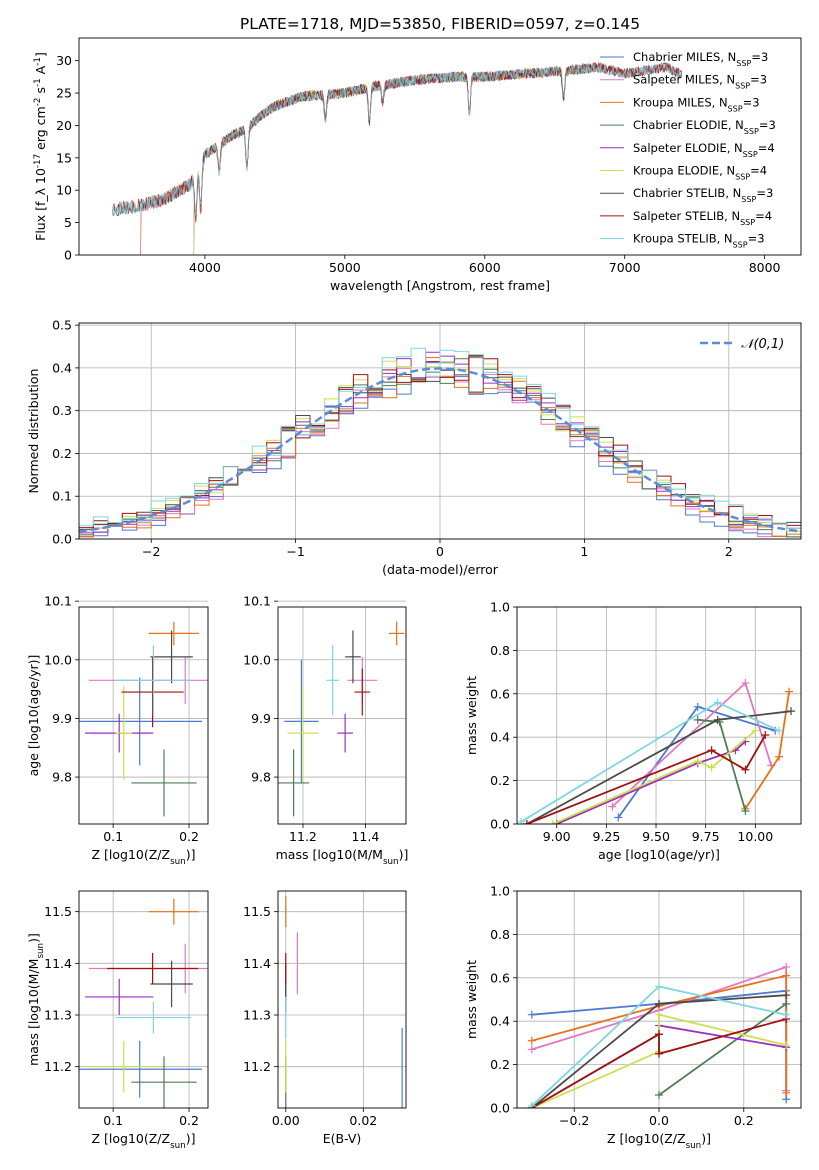 Image resolution: width=819 pixels, height=1170 pixels. I want to click on y-tick-label: 0.3, so click(62, 410).